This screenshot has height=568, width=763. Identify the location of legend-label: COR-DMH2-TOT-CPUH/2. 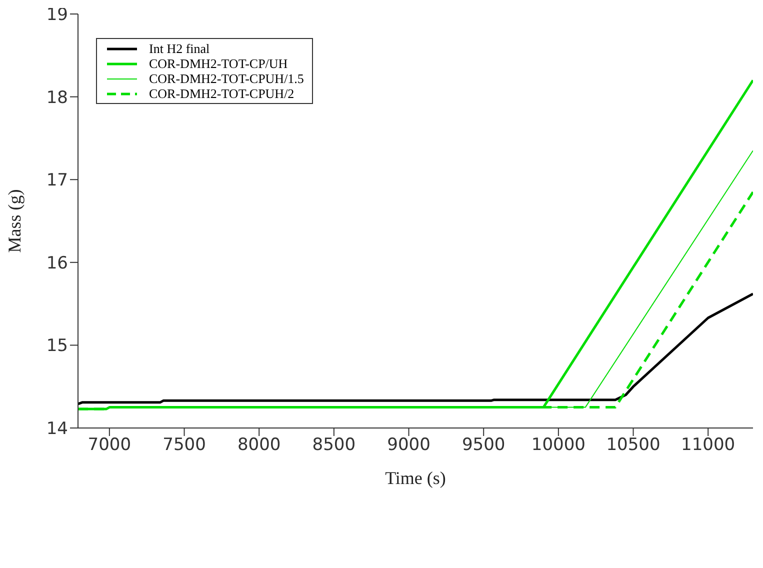
(221, 94).